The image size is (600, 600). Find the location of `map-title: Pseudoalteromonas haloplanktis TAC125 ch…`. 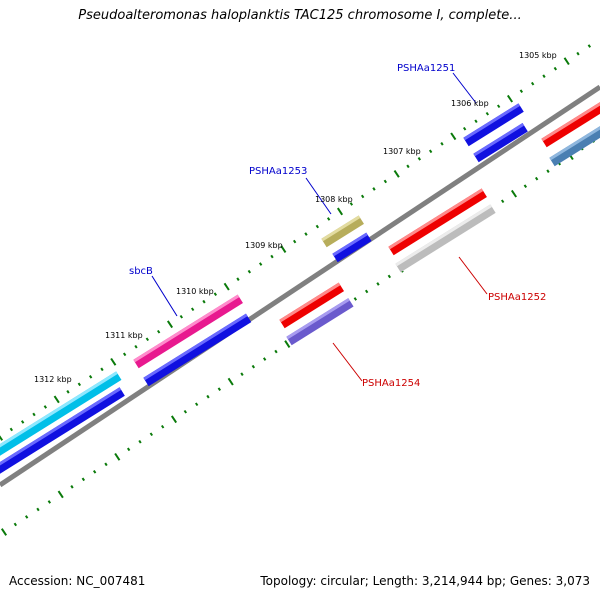

map-title: Pseudoalteromonas haloplanktis TAC125 ch… is located at coordinates (300, 15).